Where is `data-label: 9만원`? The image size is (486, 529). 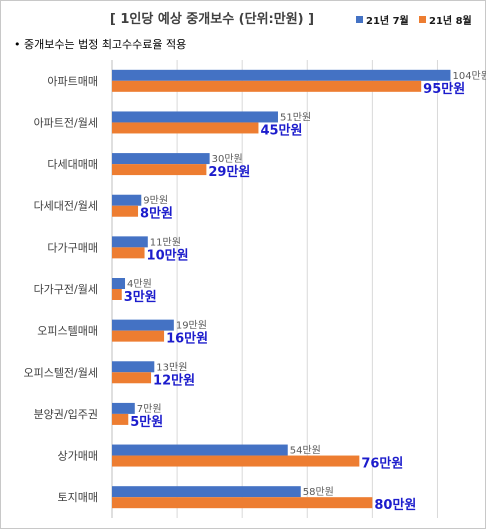
data-label: 9만원 is located at coordinates (155, 201).